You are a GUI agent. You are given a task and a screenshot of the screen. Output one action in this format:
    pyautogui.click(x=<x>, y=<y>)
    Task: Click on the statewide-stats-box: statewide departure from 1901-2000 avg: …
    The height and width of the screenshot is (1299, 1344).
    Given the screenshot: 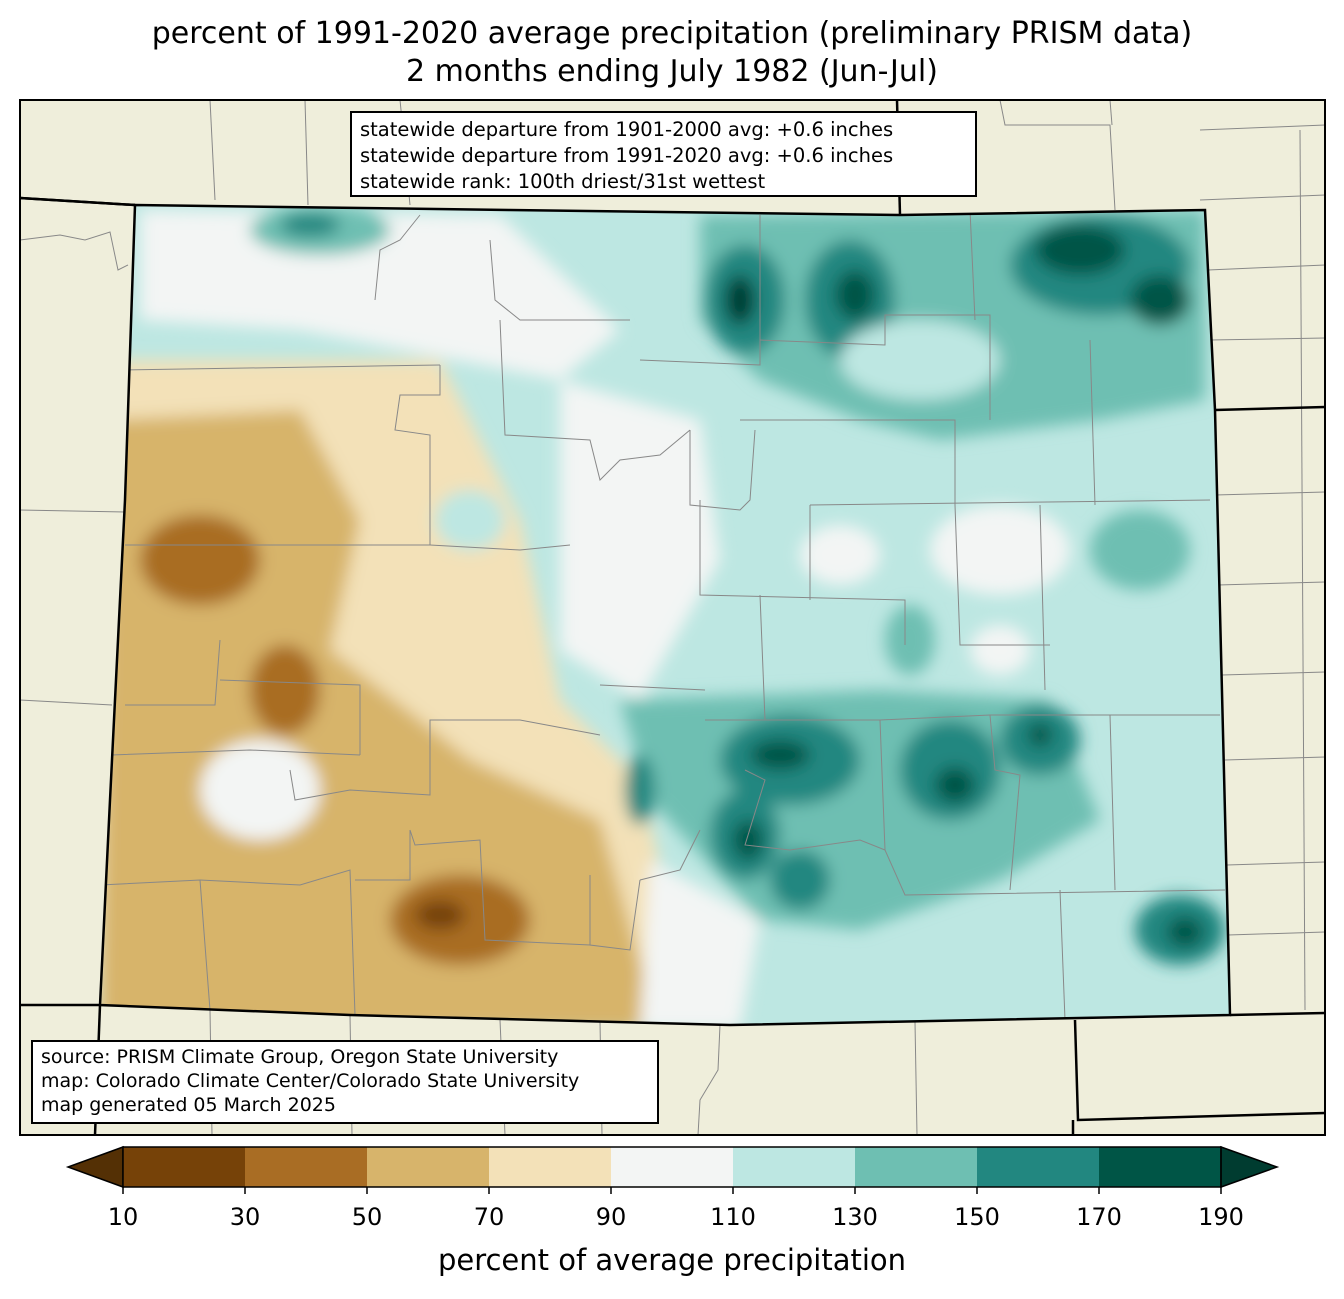 What is the action you would take?
    pyautogui.click(x=663, y=154)
    